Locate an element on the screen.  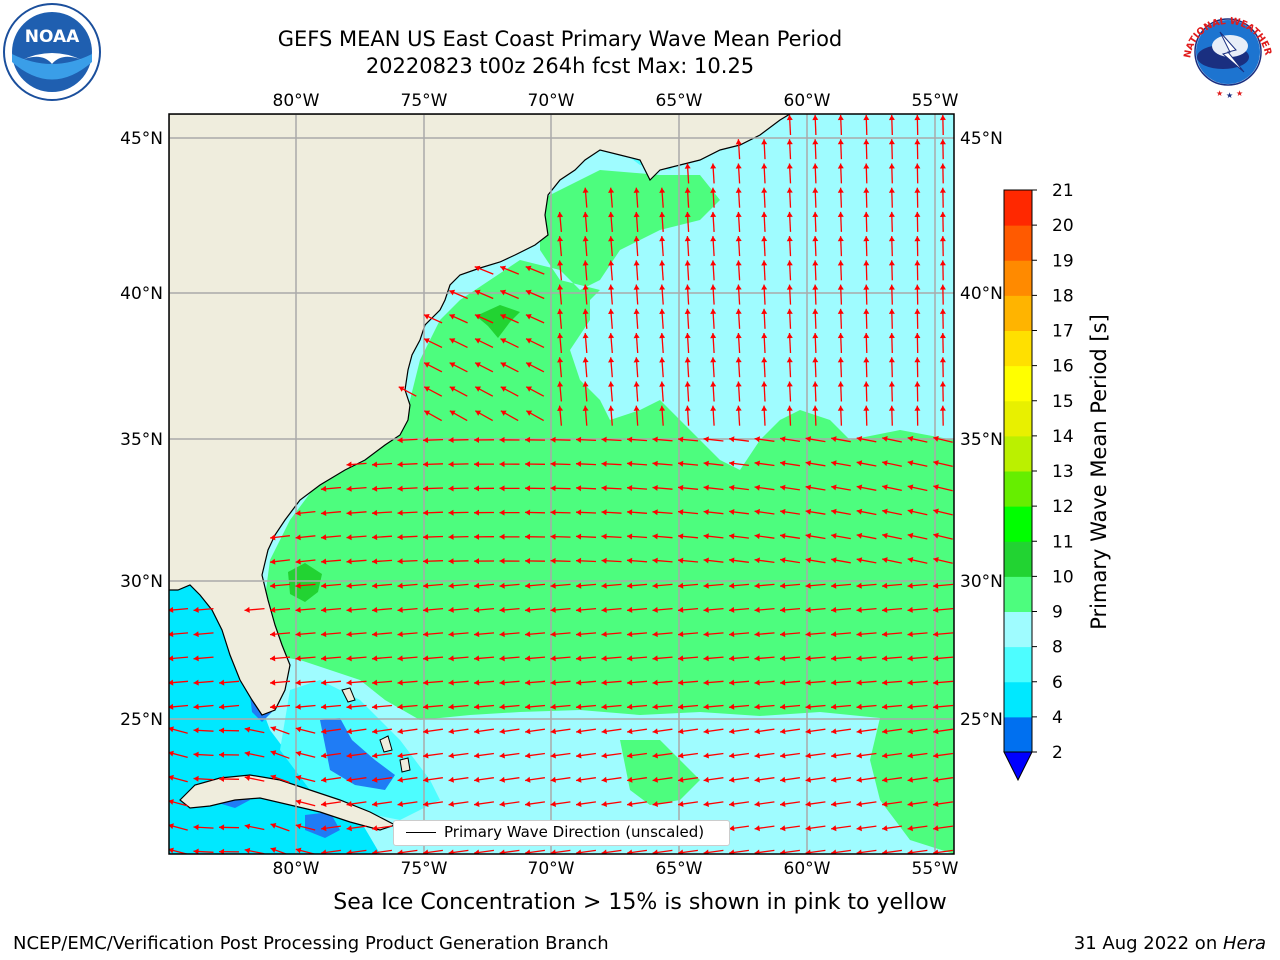
land-cuba is located at coordinates (288, 802).